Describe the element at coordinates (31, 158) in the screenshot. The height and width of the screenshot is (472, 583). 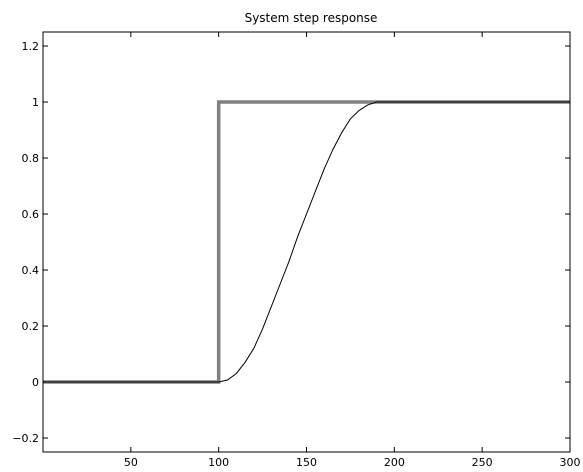
I see `y-tick-label: 0.8` at that location.